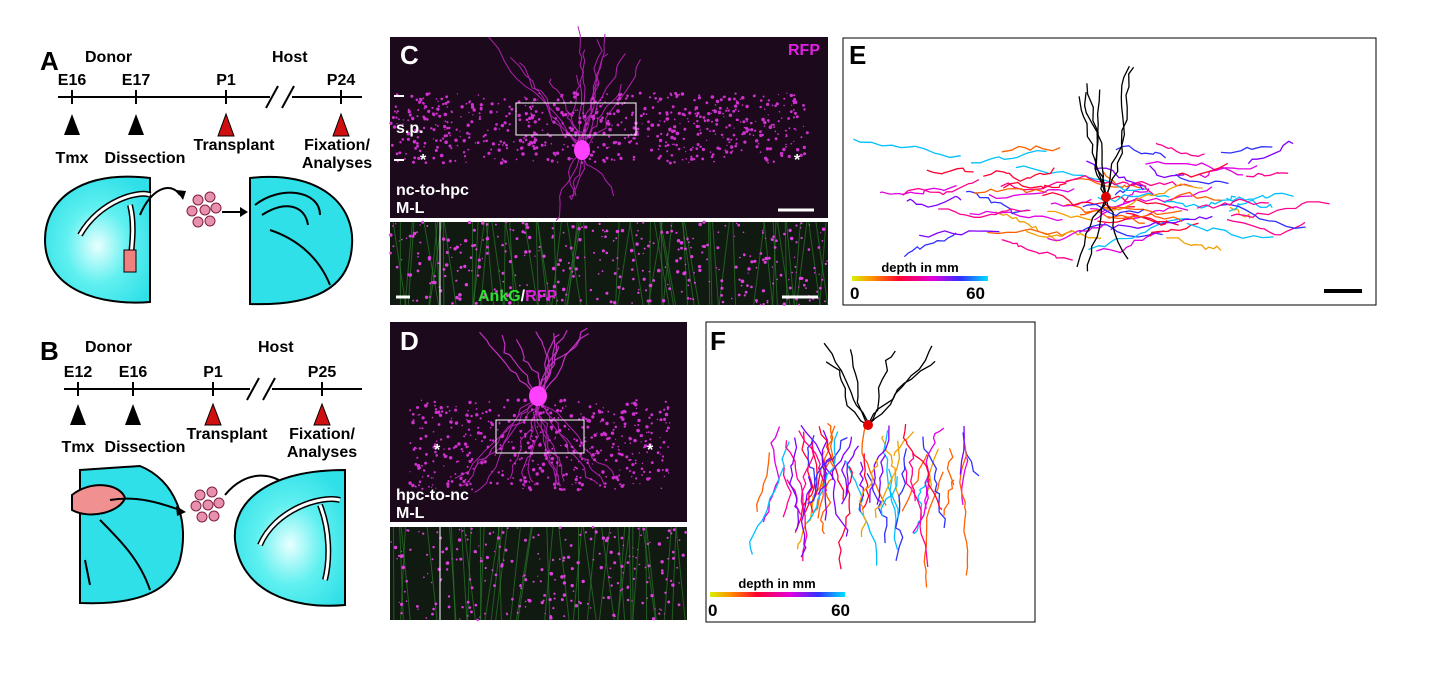  I want to click on panel-c: C RFP s.p. * * nc-to-hpc M-L AnkG/RFP, so click(608, 166).